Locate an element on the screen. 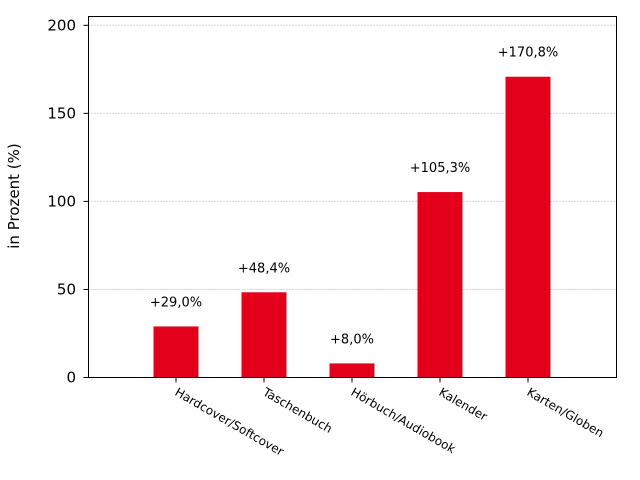 This screenshot has width=640, height=480. data-label: +48,4% is located at coordinates (264, 268).